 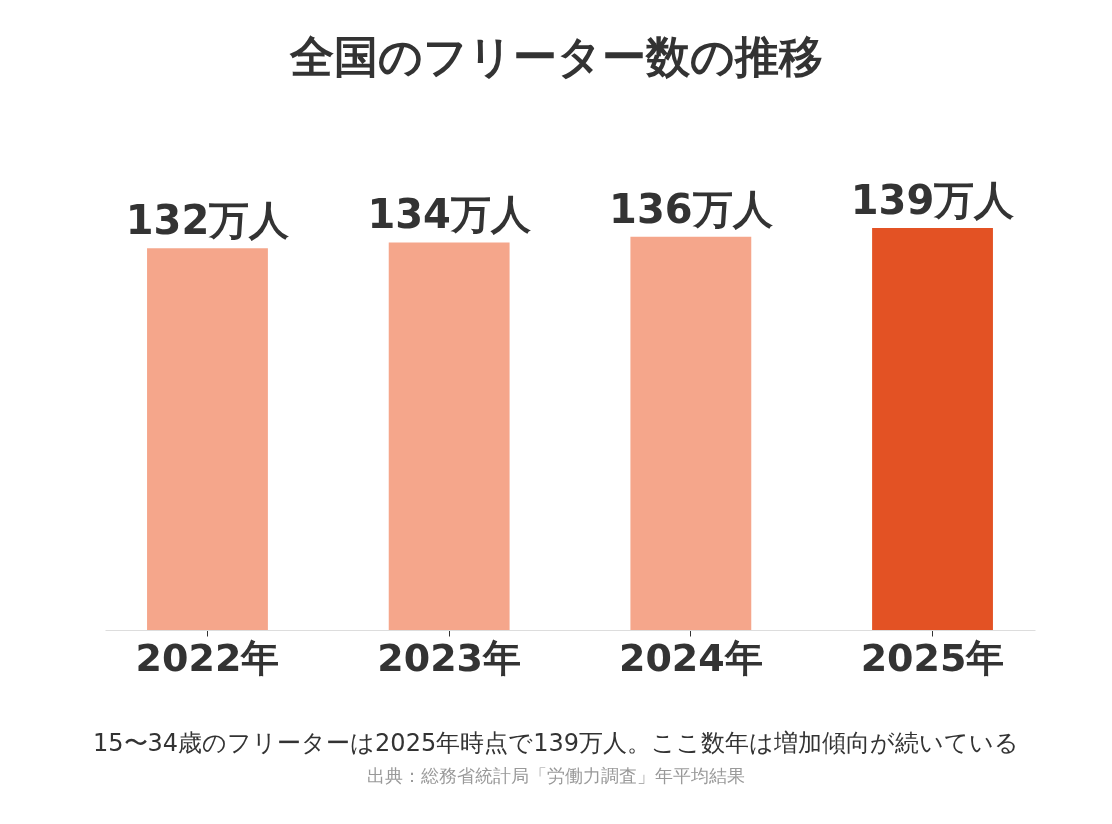 I want to click on x-tick-label: 2023年, so click(x=449, y=657).